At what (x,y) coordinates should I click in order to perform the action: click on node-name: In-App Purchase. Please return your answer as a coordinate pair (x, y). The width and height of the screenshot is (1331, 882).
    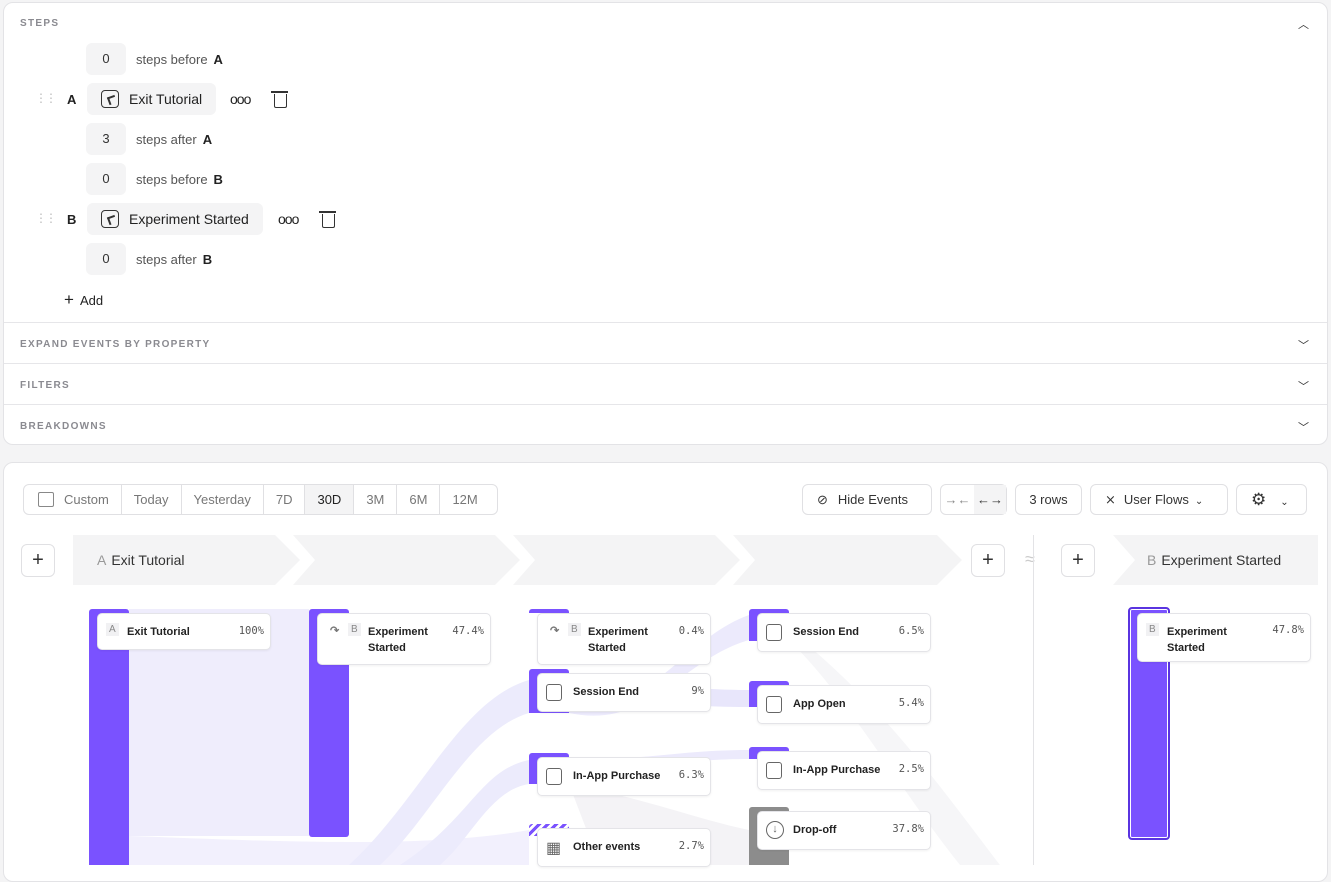
    Looking at the image, I should click on (617, 776).